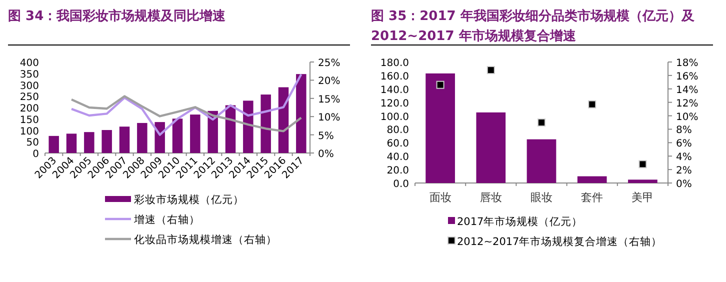  Describe the element at coordinates (117, 16) in the screenshot. I see `chart-title: 图 34：我国彩妆市场规模及同比增速` at that location.